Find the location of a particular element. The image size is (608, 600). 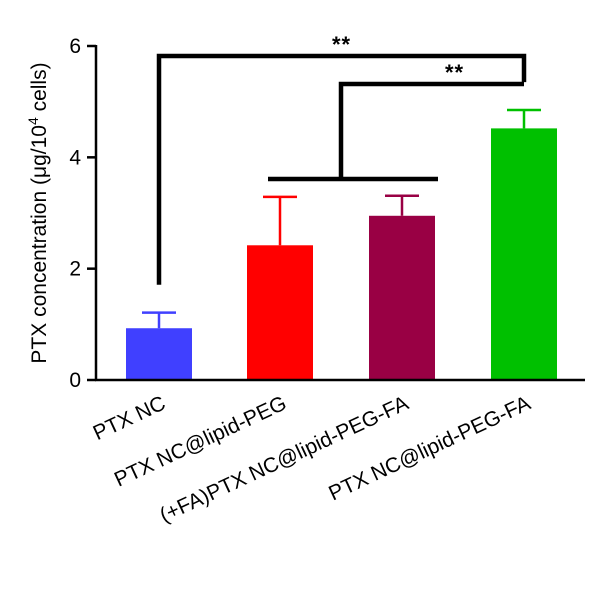

y-tick-label-3: 6 is located at coordinates (75, 46).